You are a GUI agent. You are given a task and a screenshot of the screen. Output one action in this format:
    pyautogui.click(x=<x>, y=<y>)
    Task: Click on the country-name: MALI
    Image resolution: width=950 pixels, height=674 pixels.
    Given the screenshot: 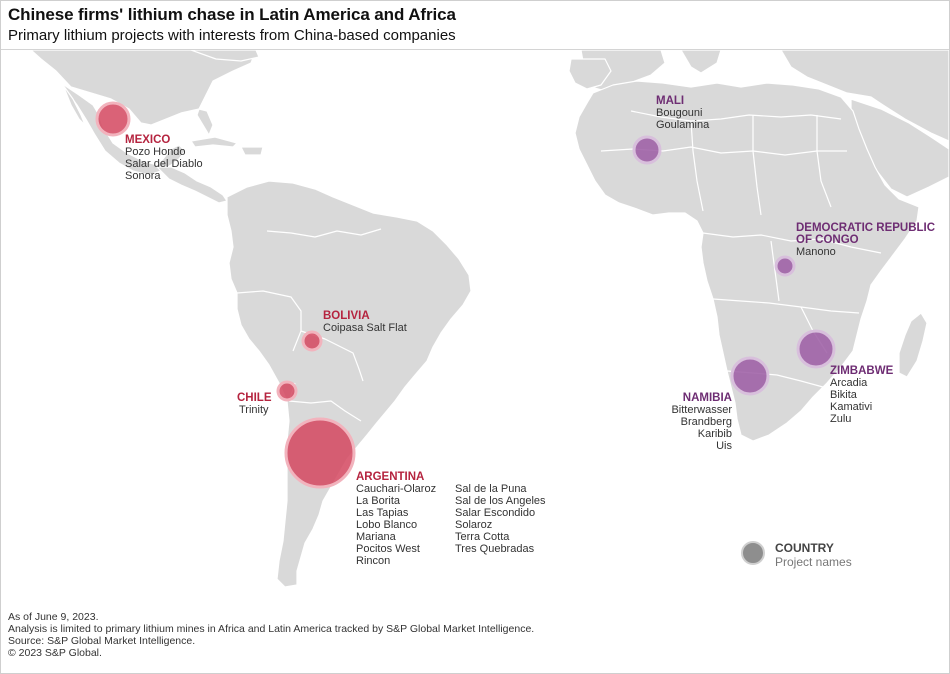 What is the action you would take?
    pyautogui.click(x=670, y=101)
    